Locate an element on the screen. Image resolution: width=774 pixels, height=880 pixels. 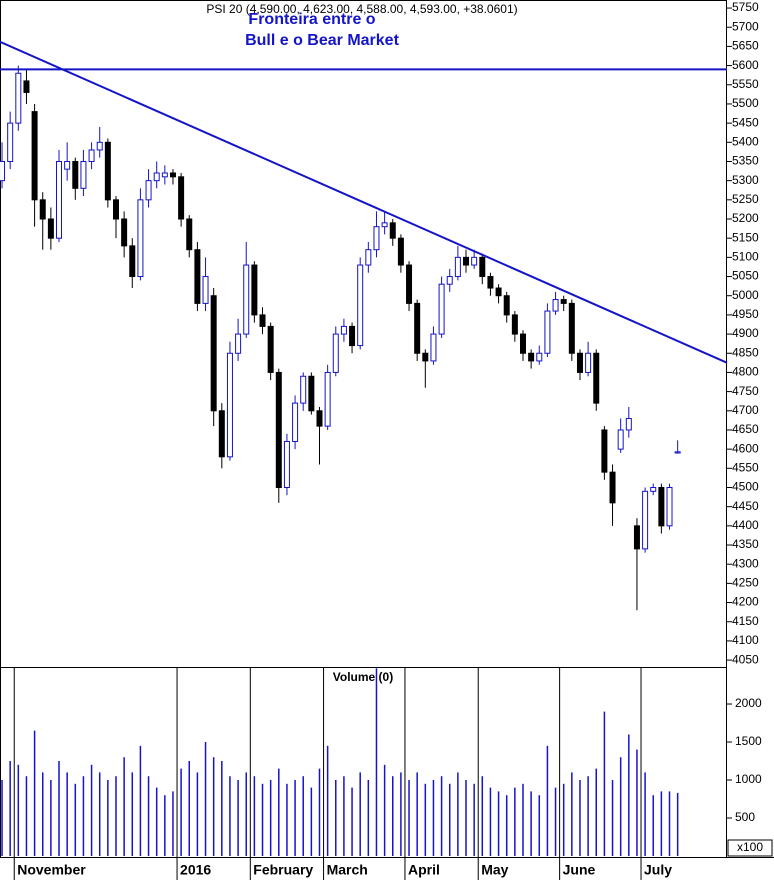
volume-title: Volume (0) is located at coordinates (363, 677).